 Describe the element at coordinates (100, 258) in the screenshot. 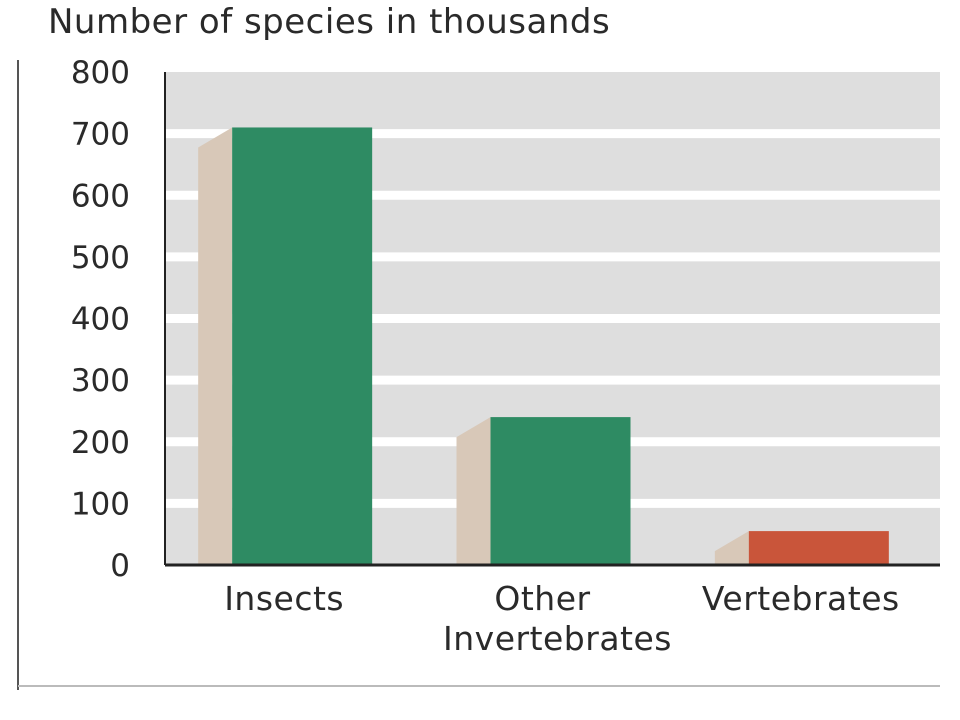

I see `y-tick-label: 500` at that location.